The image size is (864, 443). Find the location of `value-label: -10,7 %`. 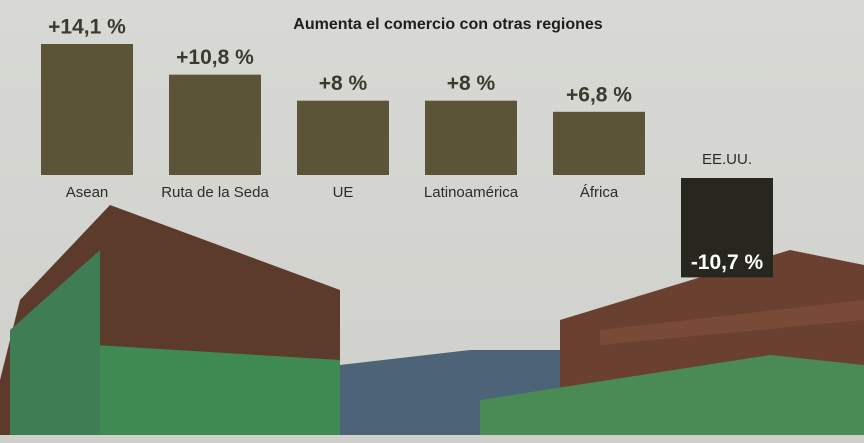

value-label: -10,7 % is located at coordinates (727, 262).